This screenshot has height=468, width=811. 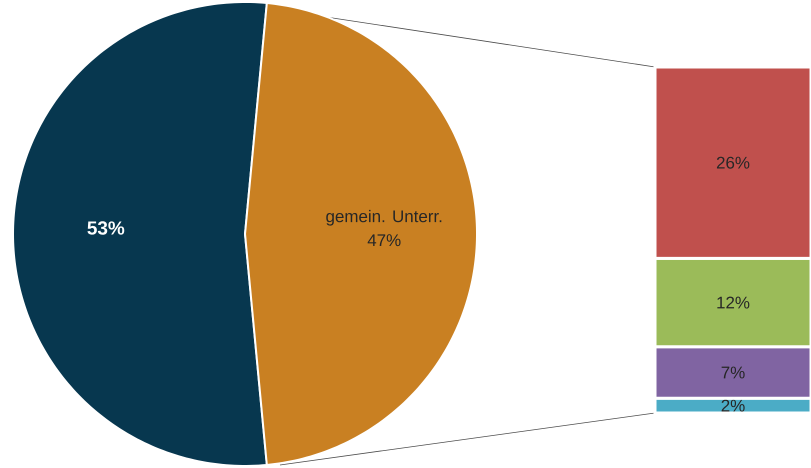 What do you see at coordinates (384, 218) in the screenshot?
I see `slice-label: gemein. Unterr.` at bounding box center [384, 218].